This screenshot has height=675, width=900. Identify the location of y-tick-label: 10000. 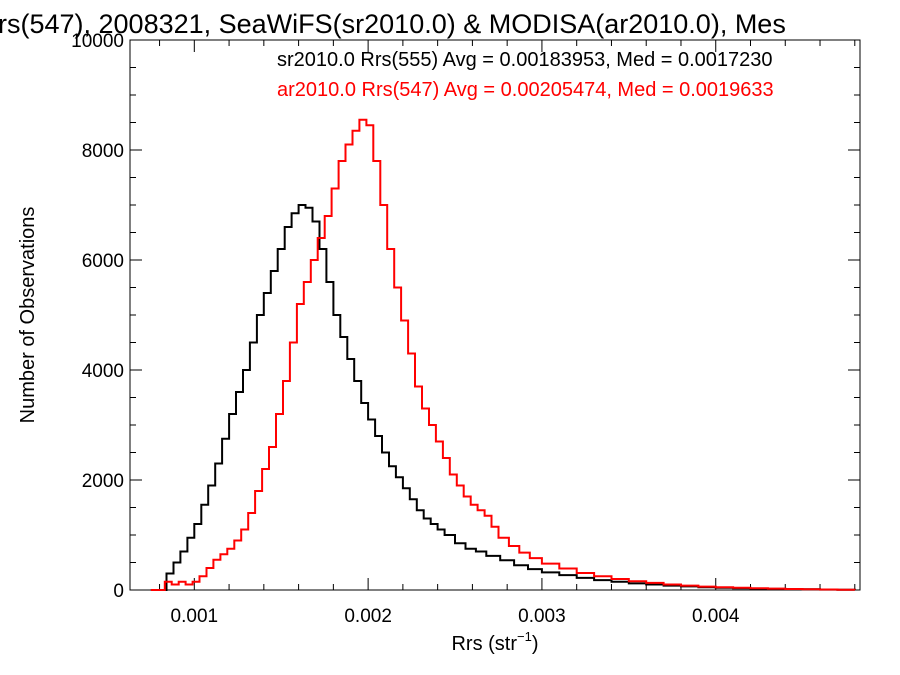
(97, 41).